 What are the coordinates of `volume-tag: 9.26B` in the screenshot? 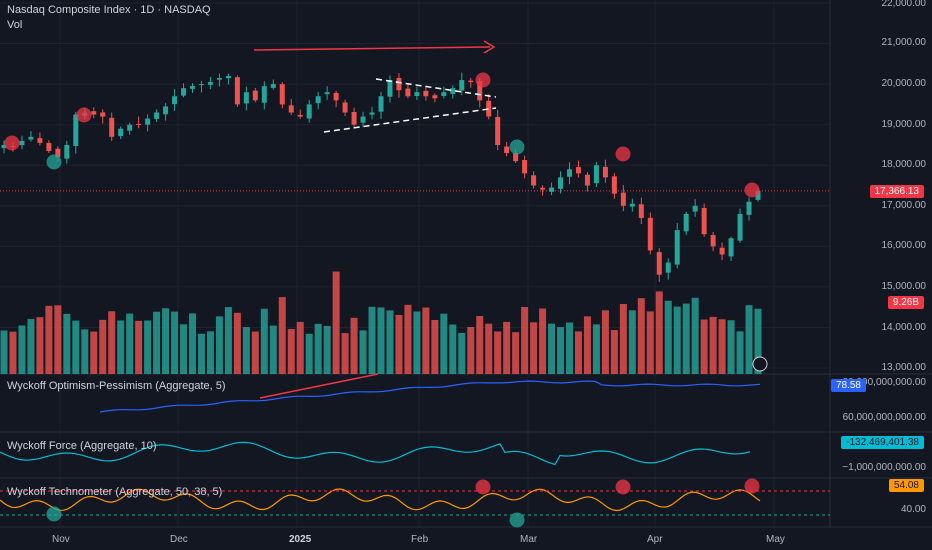 It's located at (905, 302).